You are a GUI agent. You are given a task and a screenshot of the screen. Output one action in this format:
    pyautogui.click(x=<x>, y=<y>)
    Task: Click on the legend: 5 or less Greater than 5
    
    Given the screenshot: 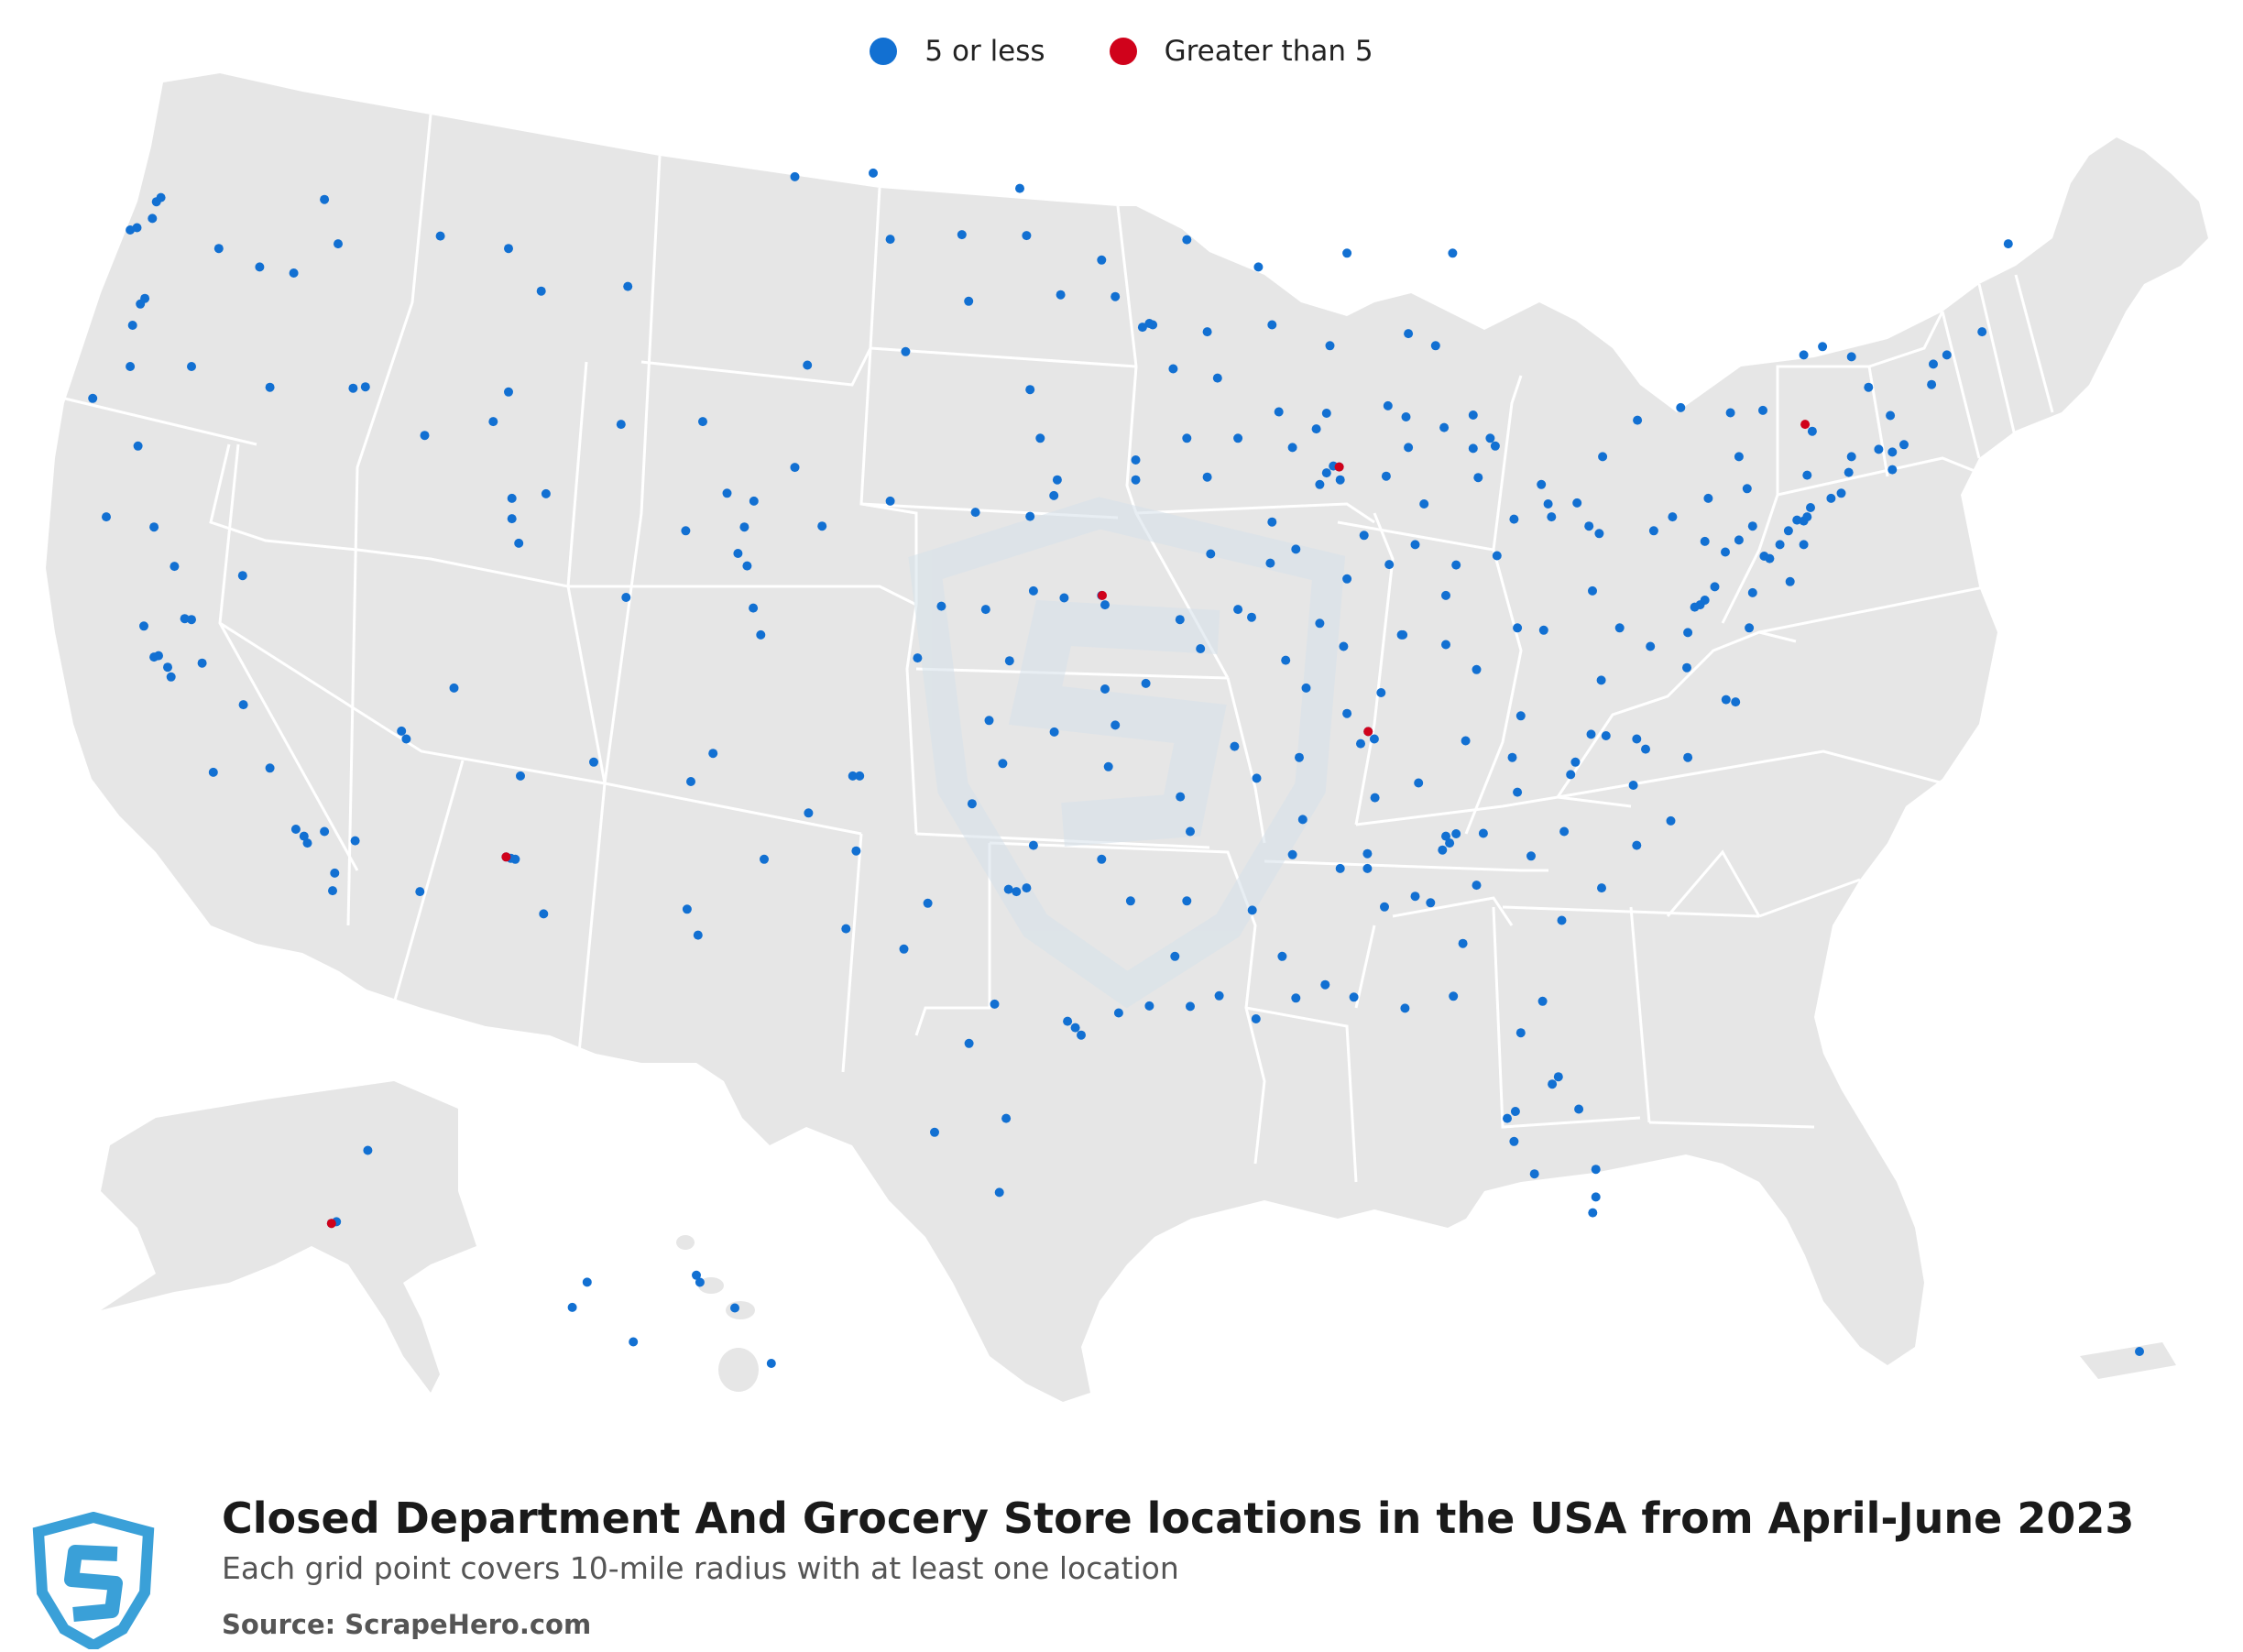 What is the action you would take?
    pyautogui.click(x=1121, y=51)
    